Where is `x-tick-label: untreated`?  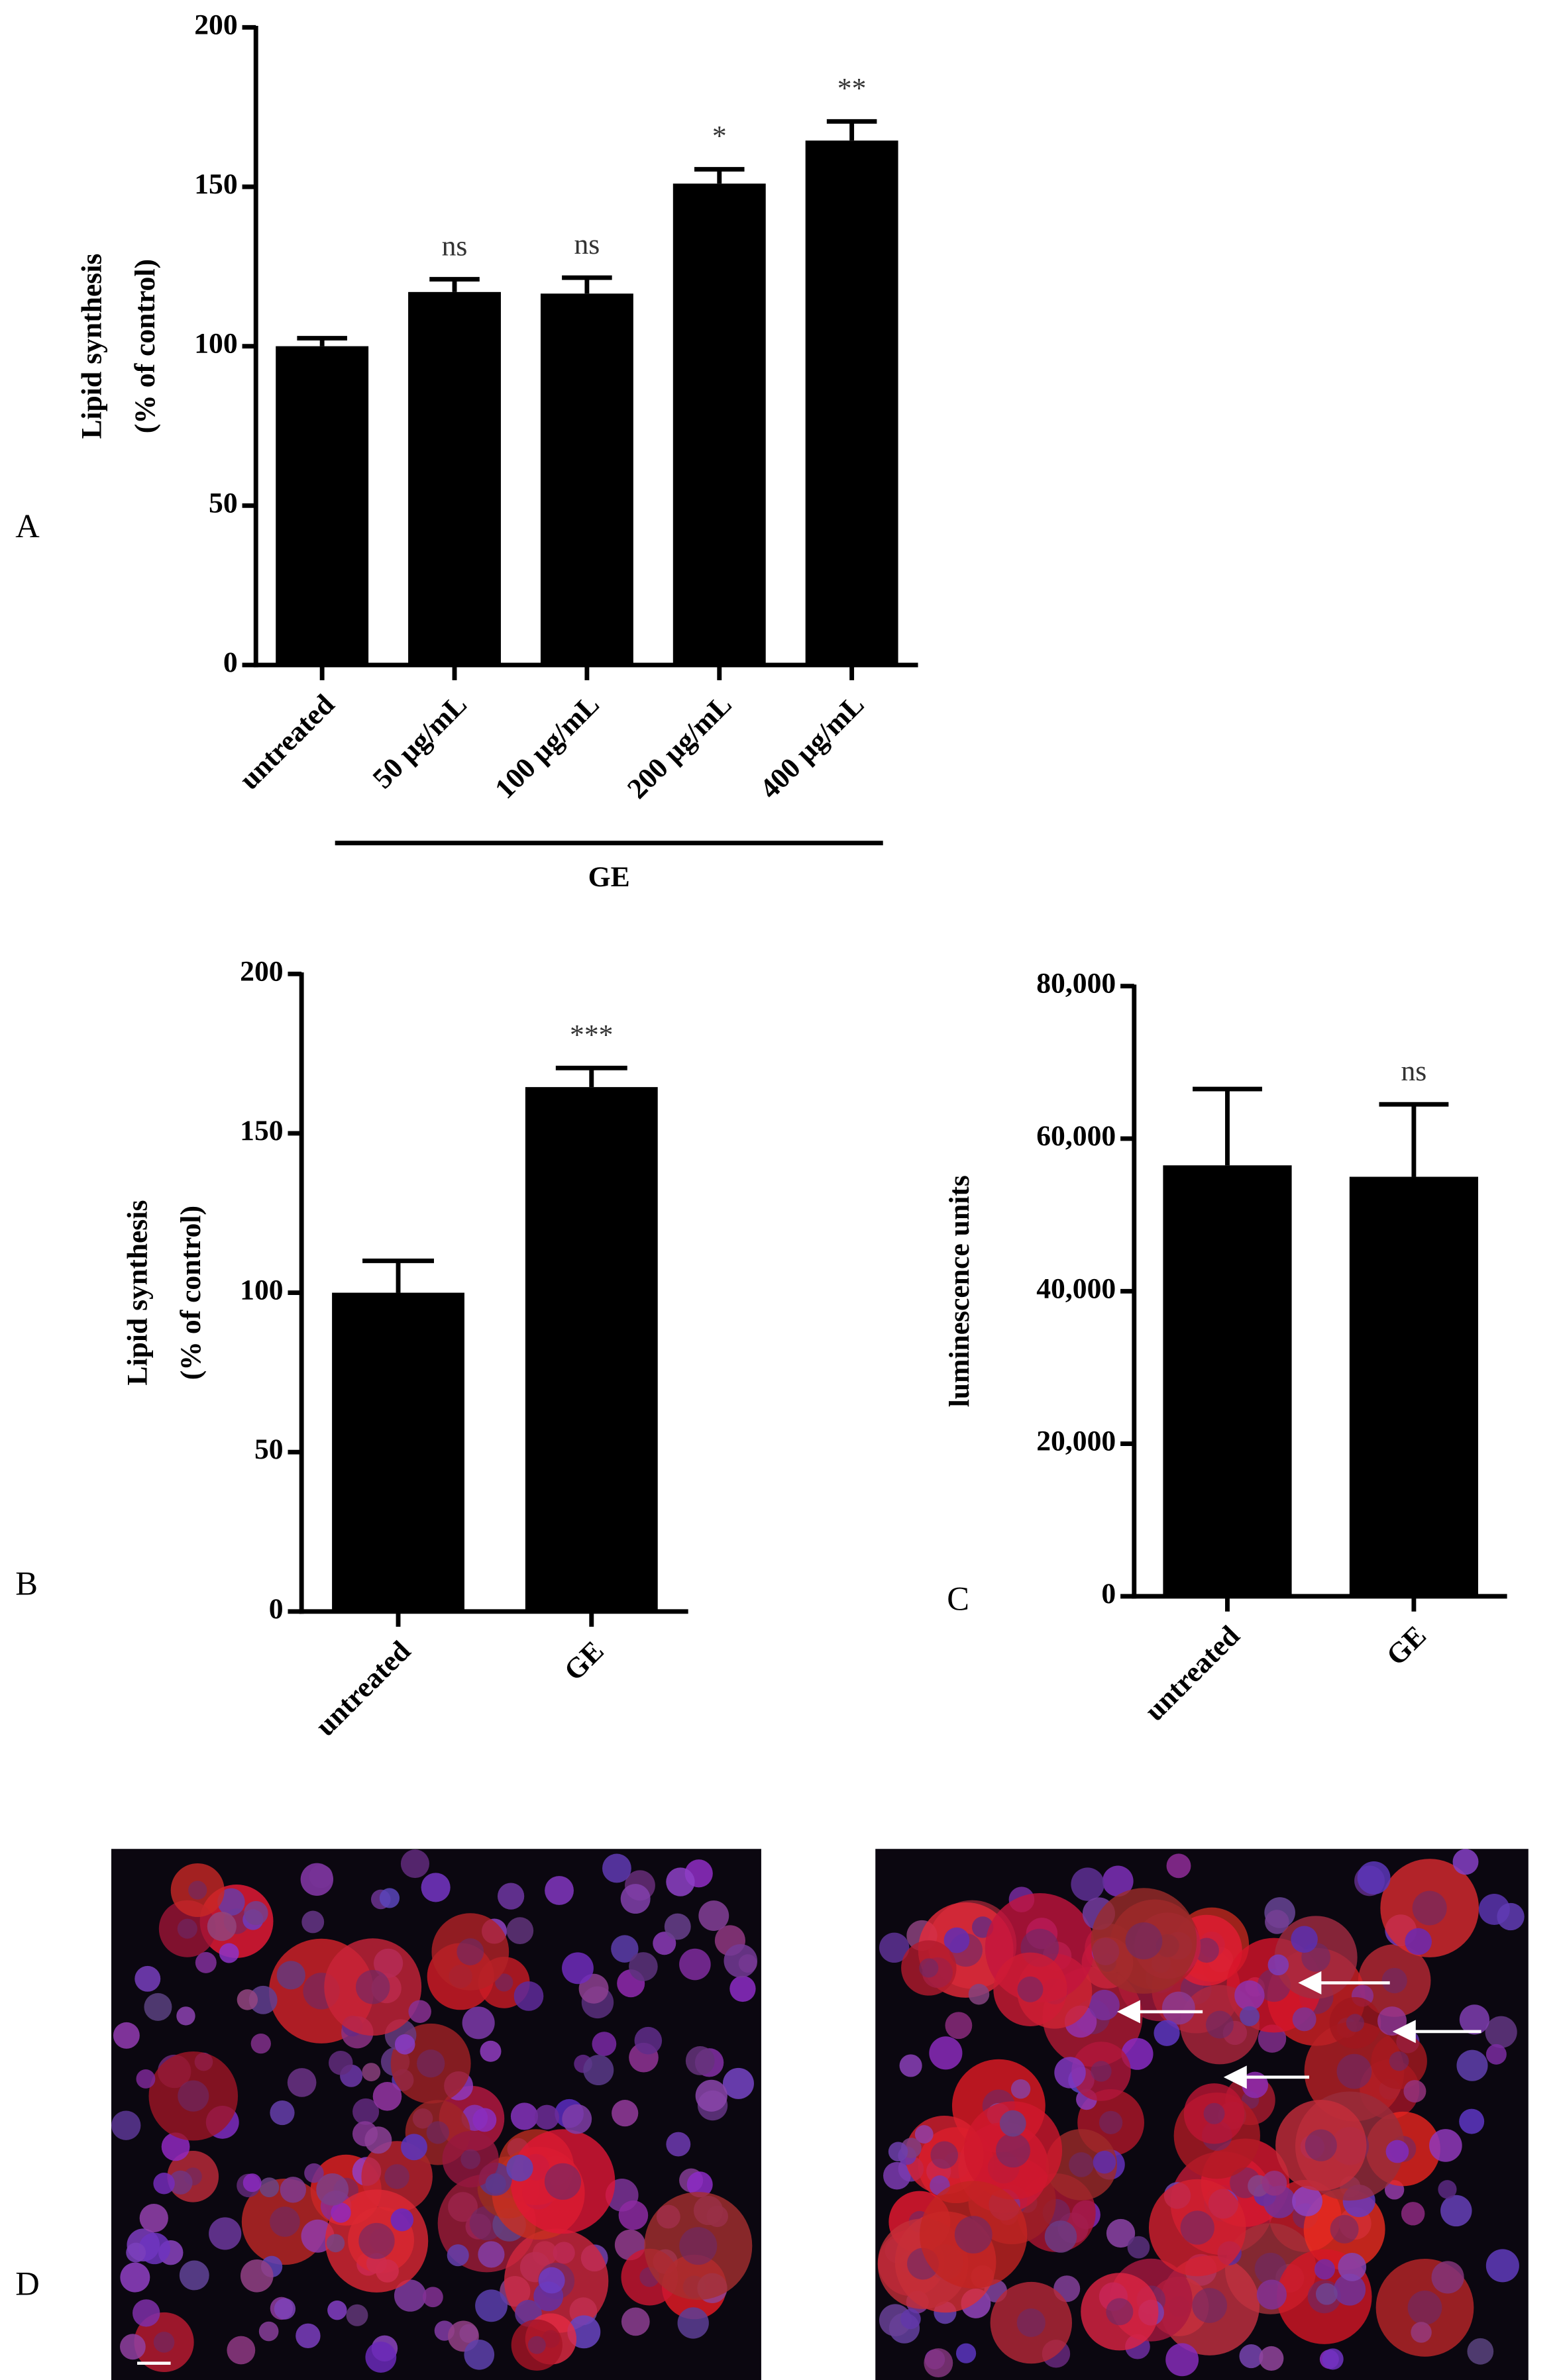
x-tick-label: untreated is located at coordinates (363, 1688).